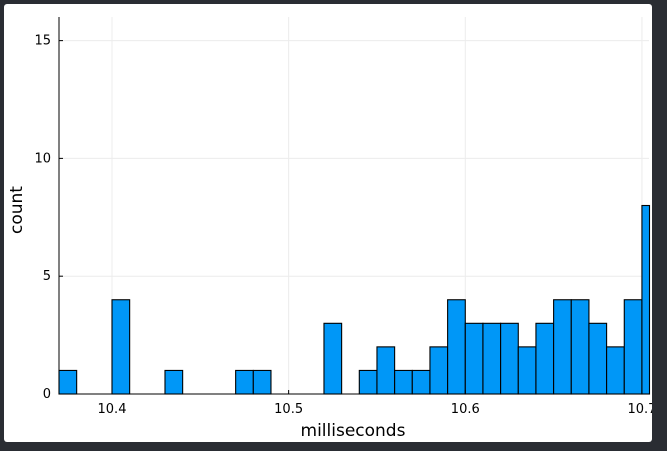  I want to click on y-tick-label: 15, so click(42, 41).